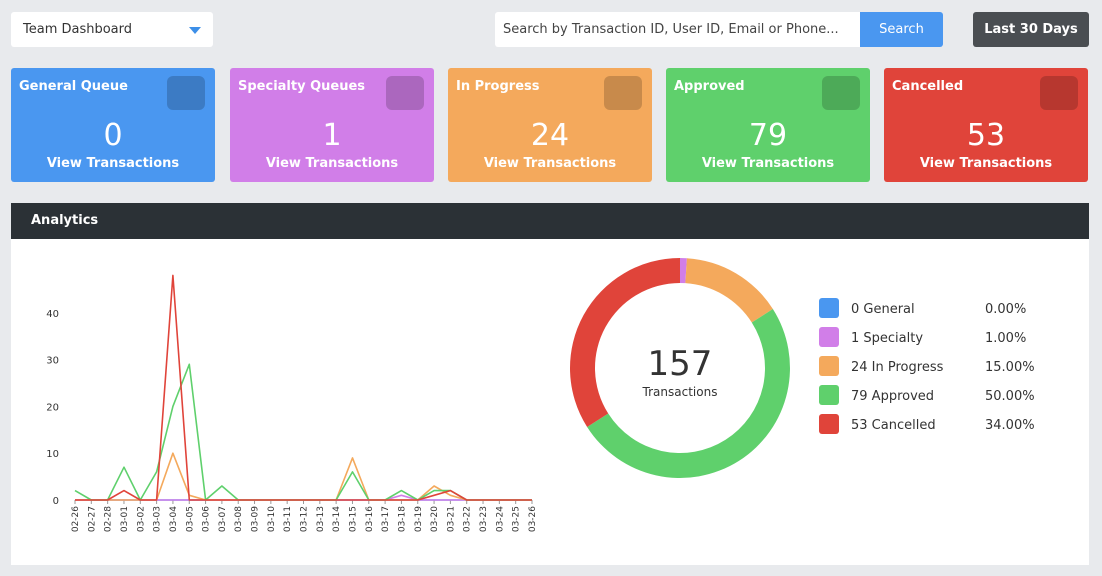  I want to click on x-tick-label: 02-28, so click(109, 519).